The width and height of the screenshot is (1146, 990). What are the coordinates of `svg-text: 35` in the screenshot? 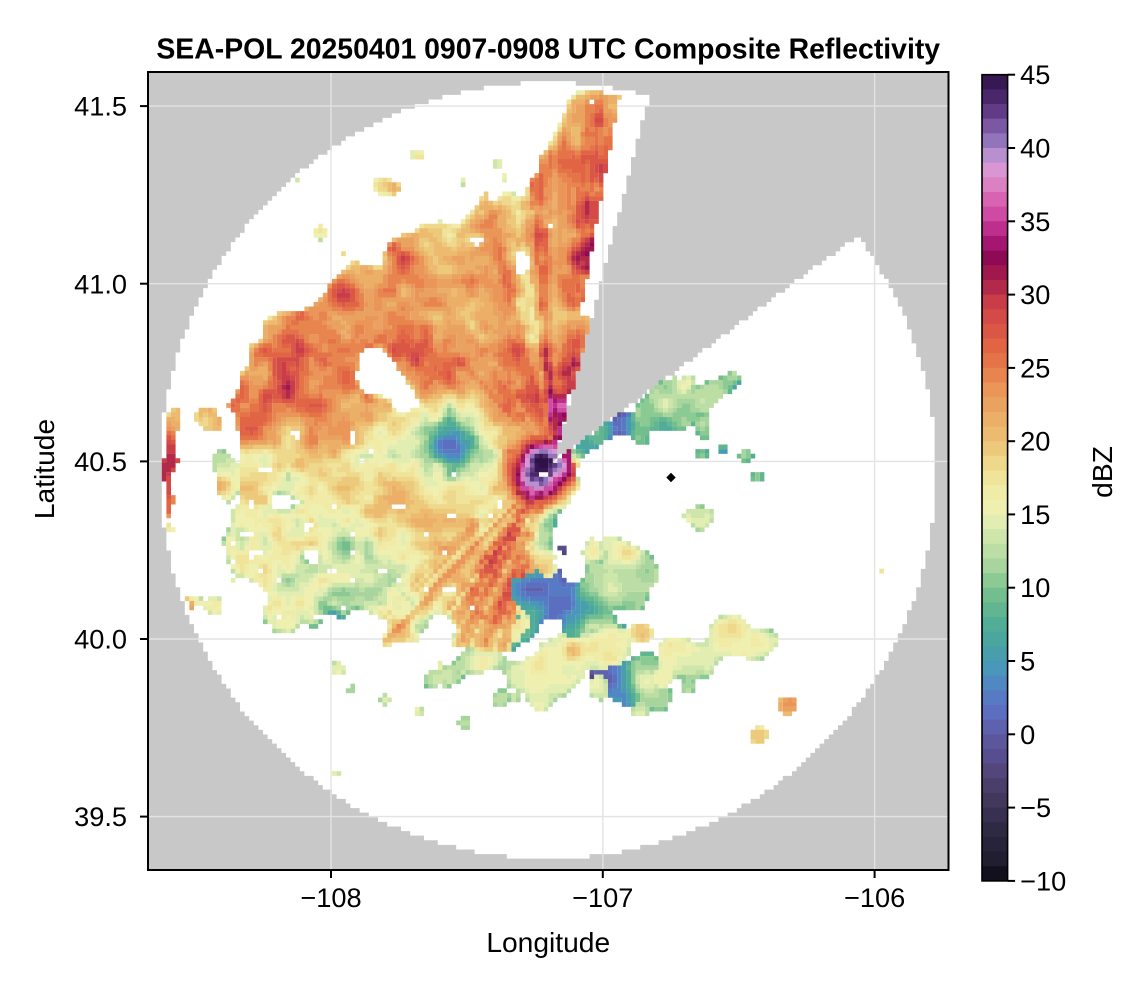 It's located at (1035, 221).